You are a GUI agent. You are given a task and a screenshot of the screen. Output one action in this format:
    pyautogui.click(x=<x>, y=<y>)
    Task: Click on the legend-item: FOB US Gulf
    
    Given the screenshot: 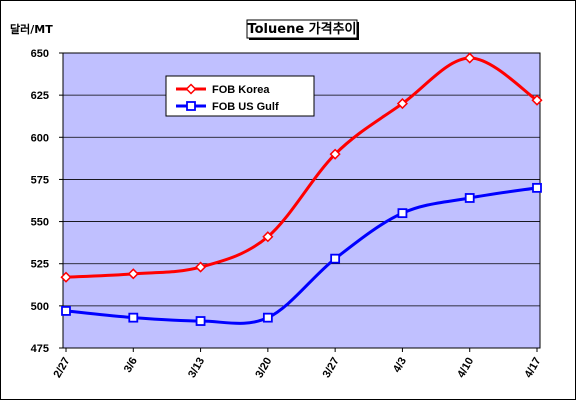 What is the action you would take?
    pyautogui.click(x=227, y=107)
    